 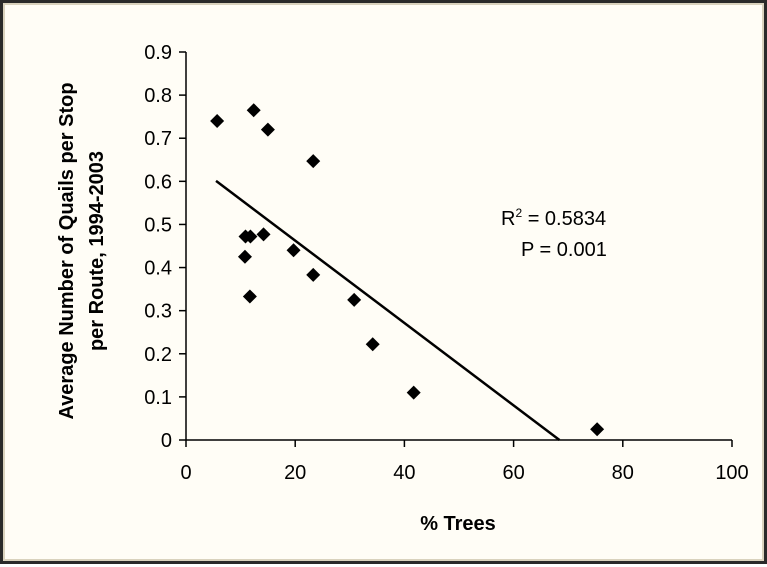 I want to click on x-tick-label: 20, so click(x=295, y=473).